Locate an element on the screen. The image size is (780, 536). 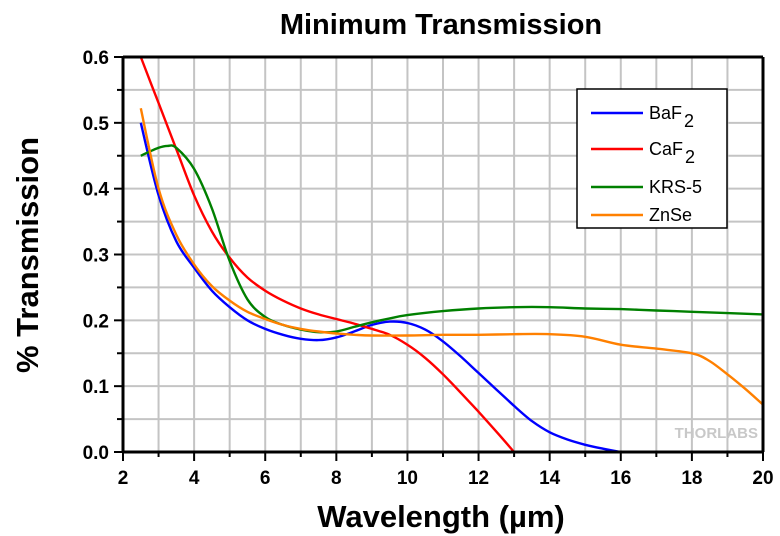
x-tick-label: 14 is located at coordinates (550, 478).